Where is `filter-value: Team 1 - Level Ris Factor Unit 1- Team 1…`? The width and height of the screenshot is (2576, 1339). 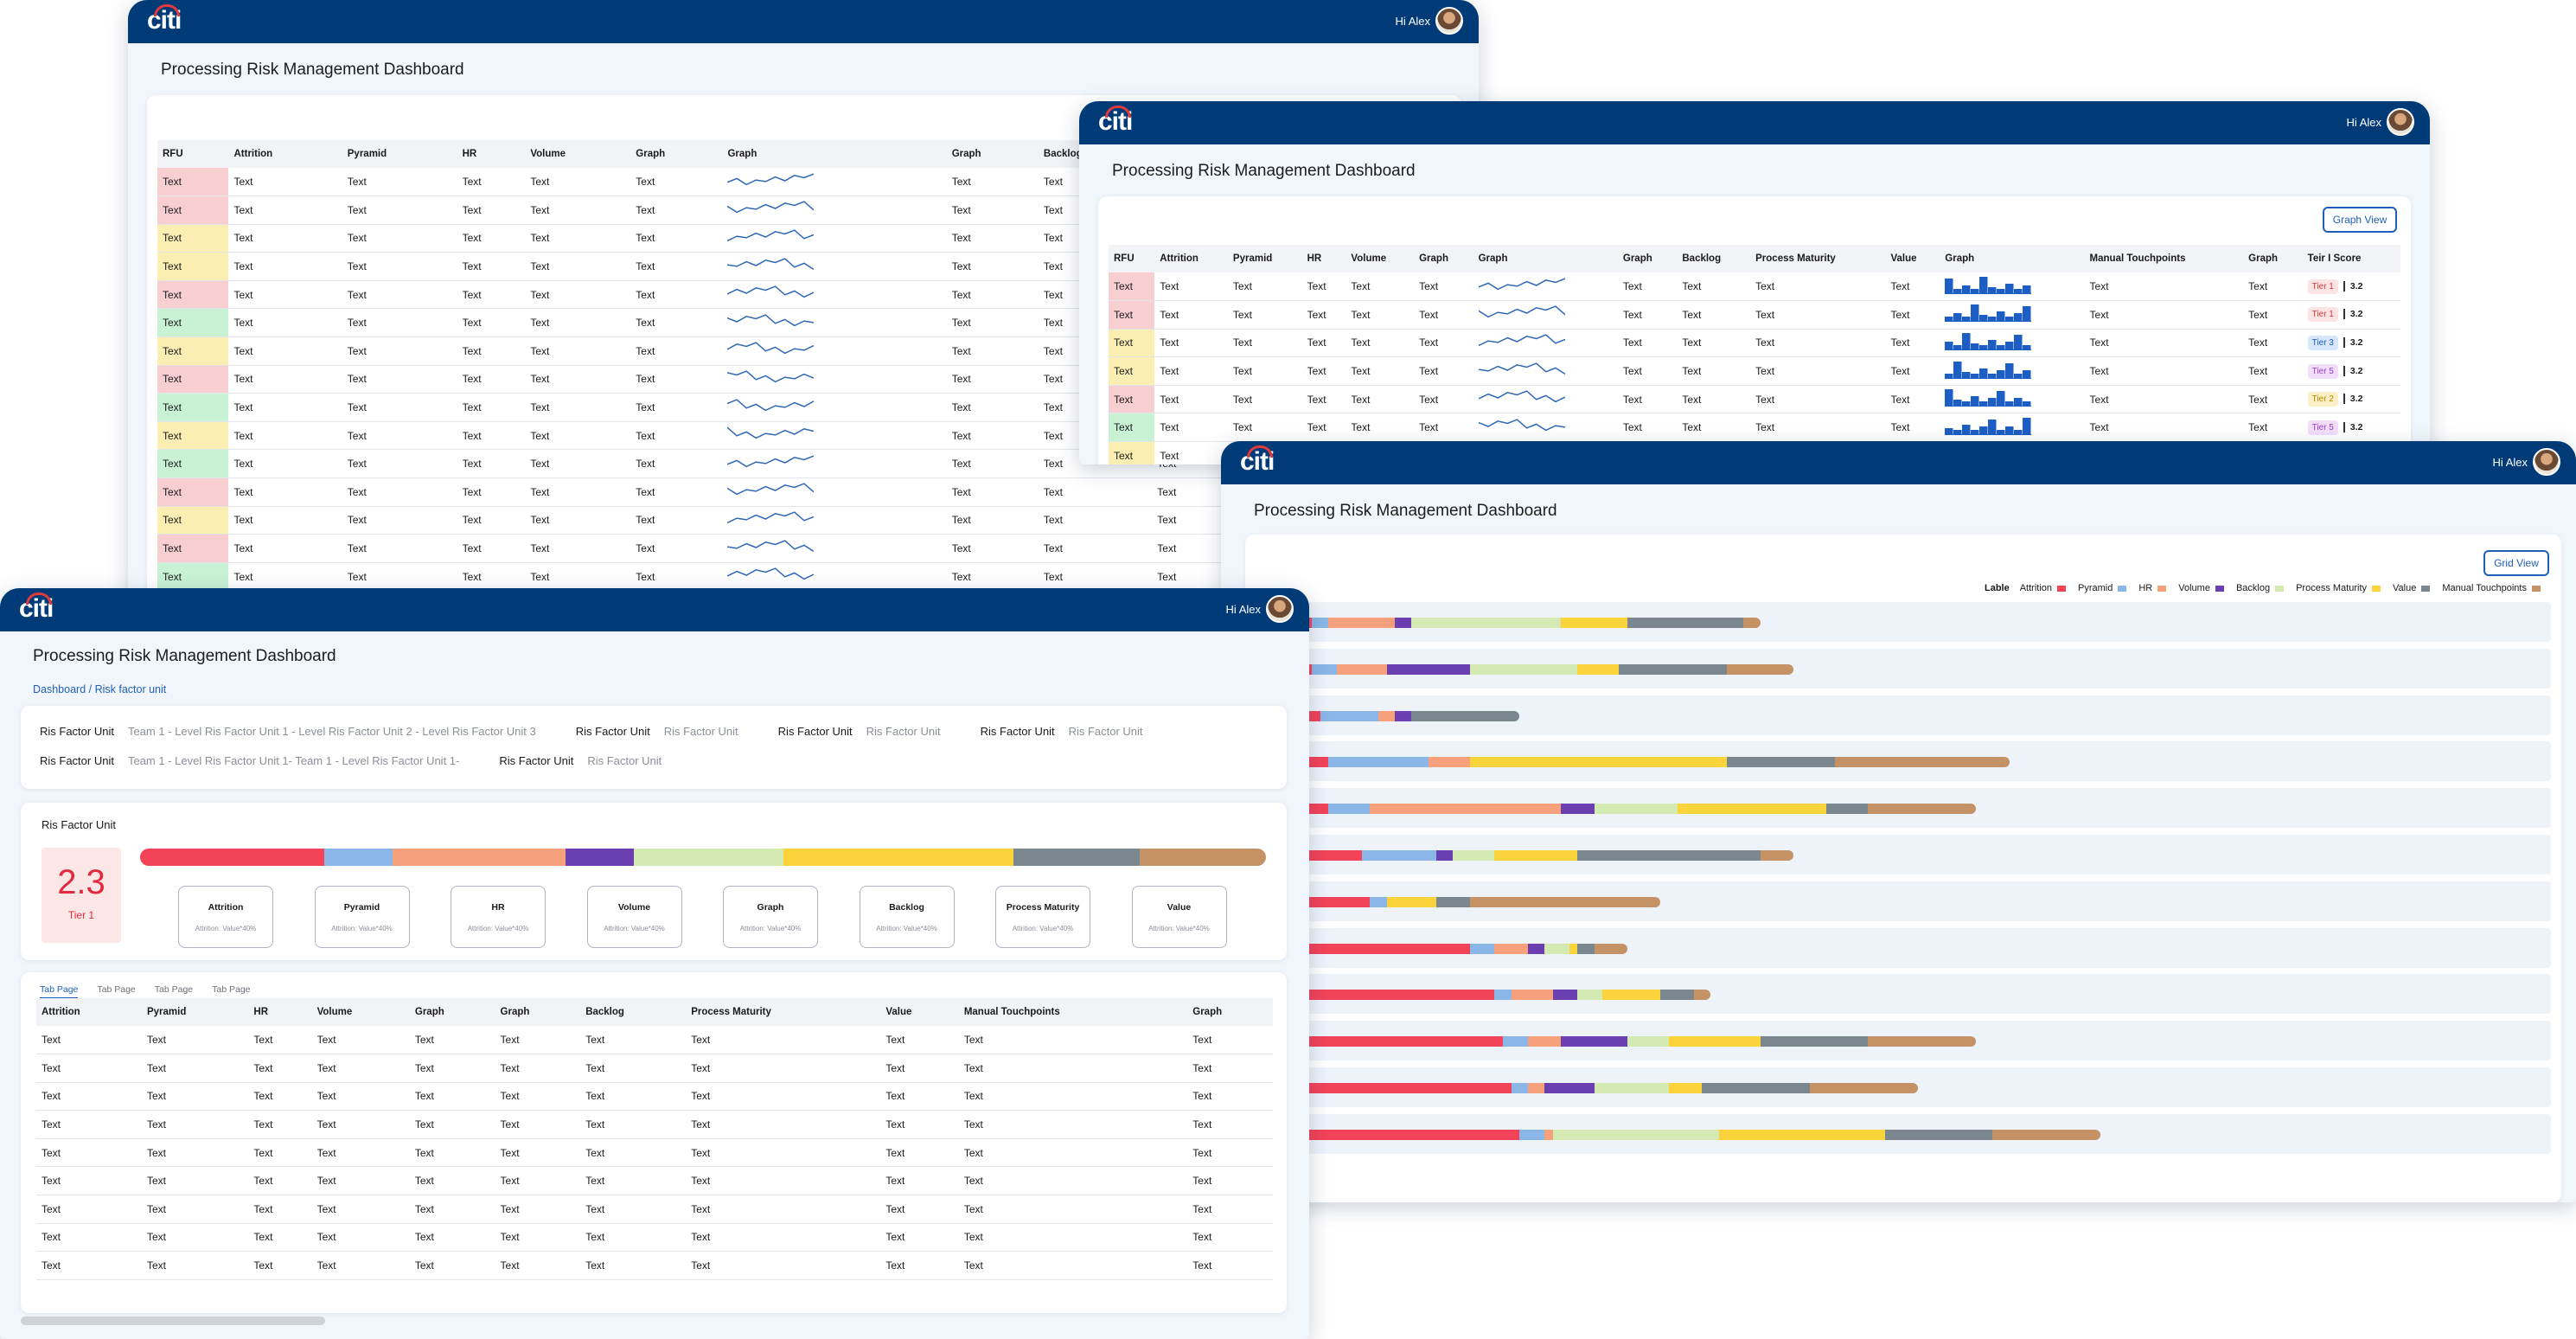 filter-value: Team 1 - Level Ris Factor Unit 1- Team 1… is located at coordinates (294, 760).